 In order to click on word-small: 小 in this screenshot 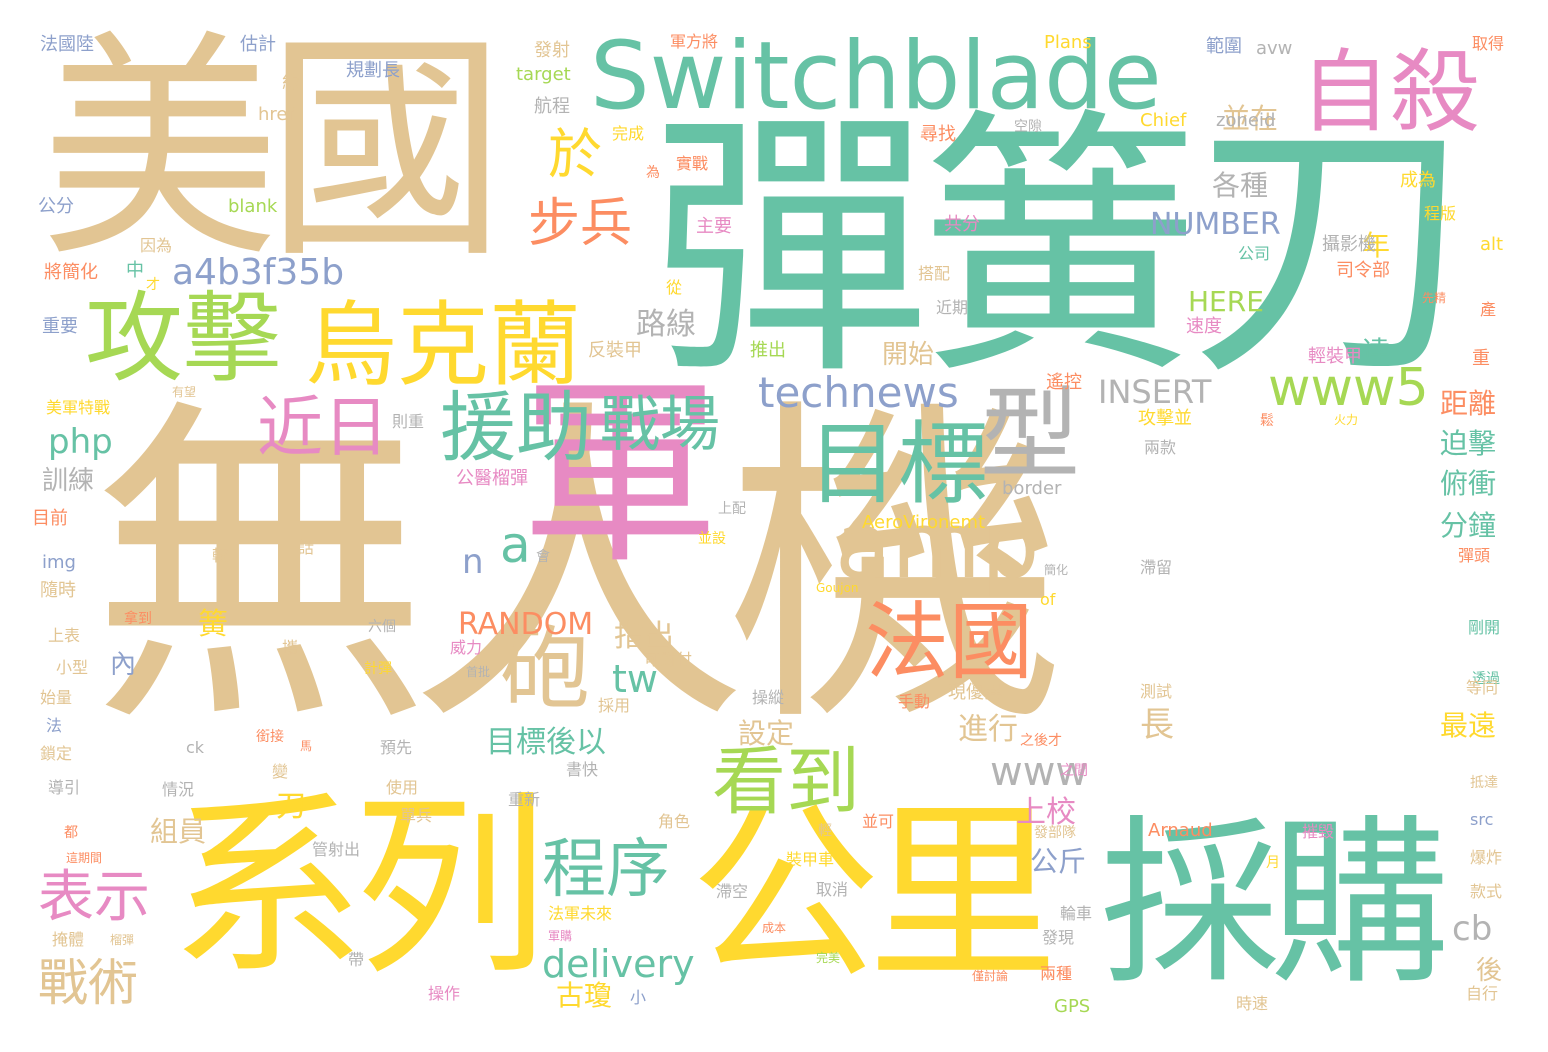, I will do `click(638, 997)`.